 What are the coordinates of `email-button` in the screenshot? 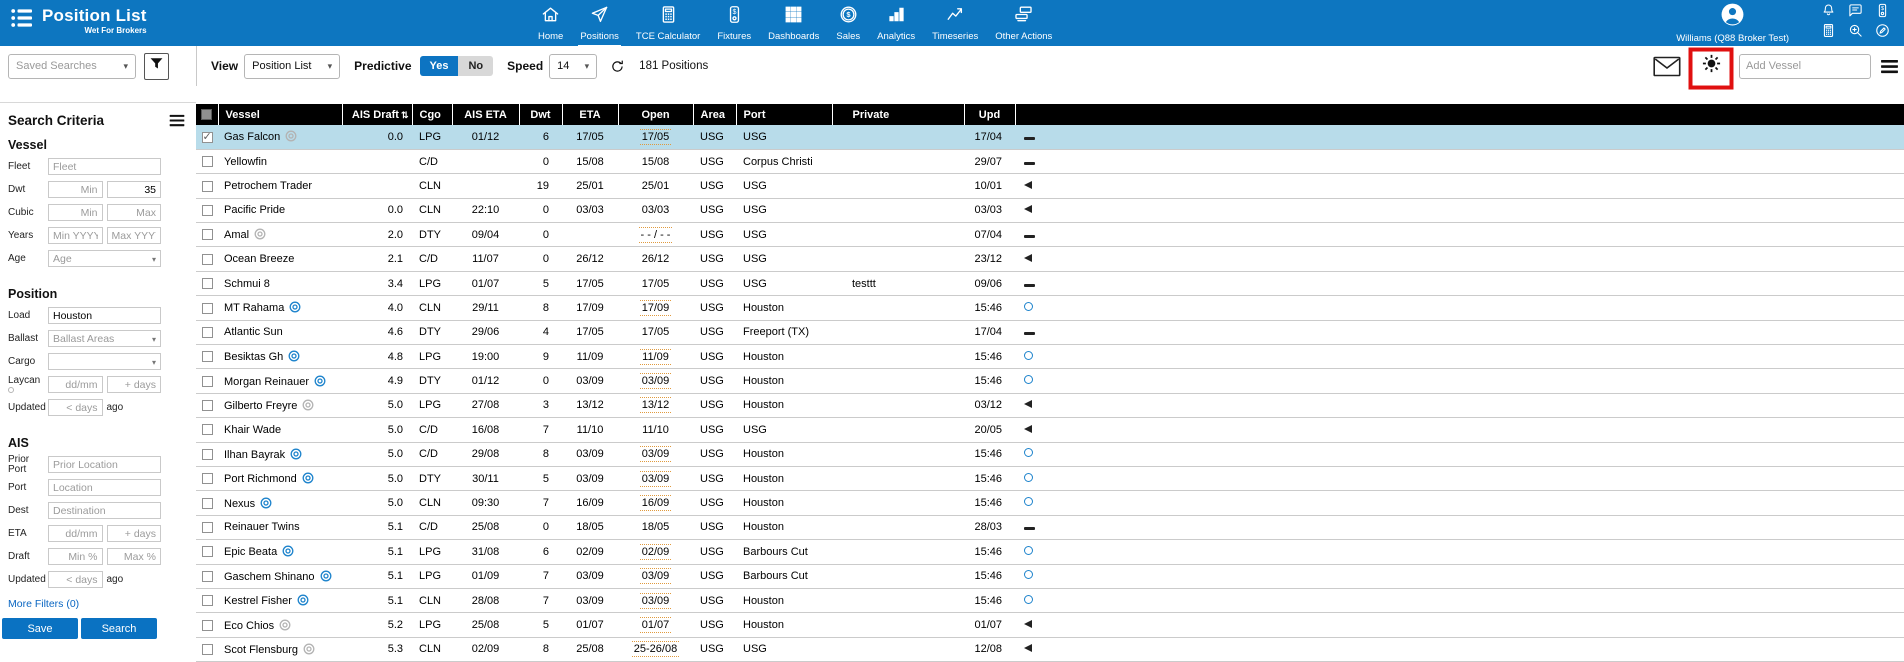 It's located at (1667, 66).